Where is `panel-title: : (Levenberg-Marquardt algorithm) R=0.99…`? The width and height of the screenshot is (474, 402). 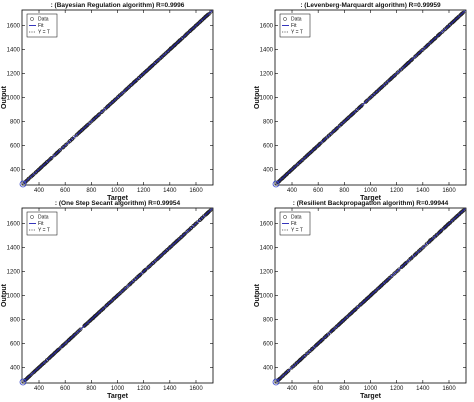 panel-title: : (Levenberg-Marquardt algorithm) R=0.99… is located at coordinates (370, 5).